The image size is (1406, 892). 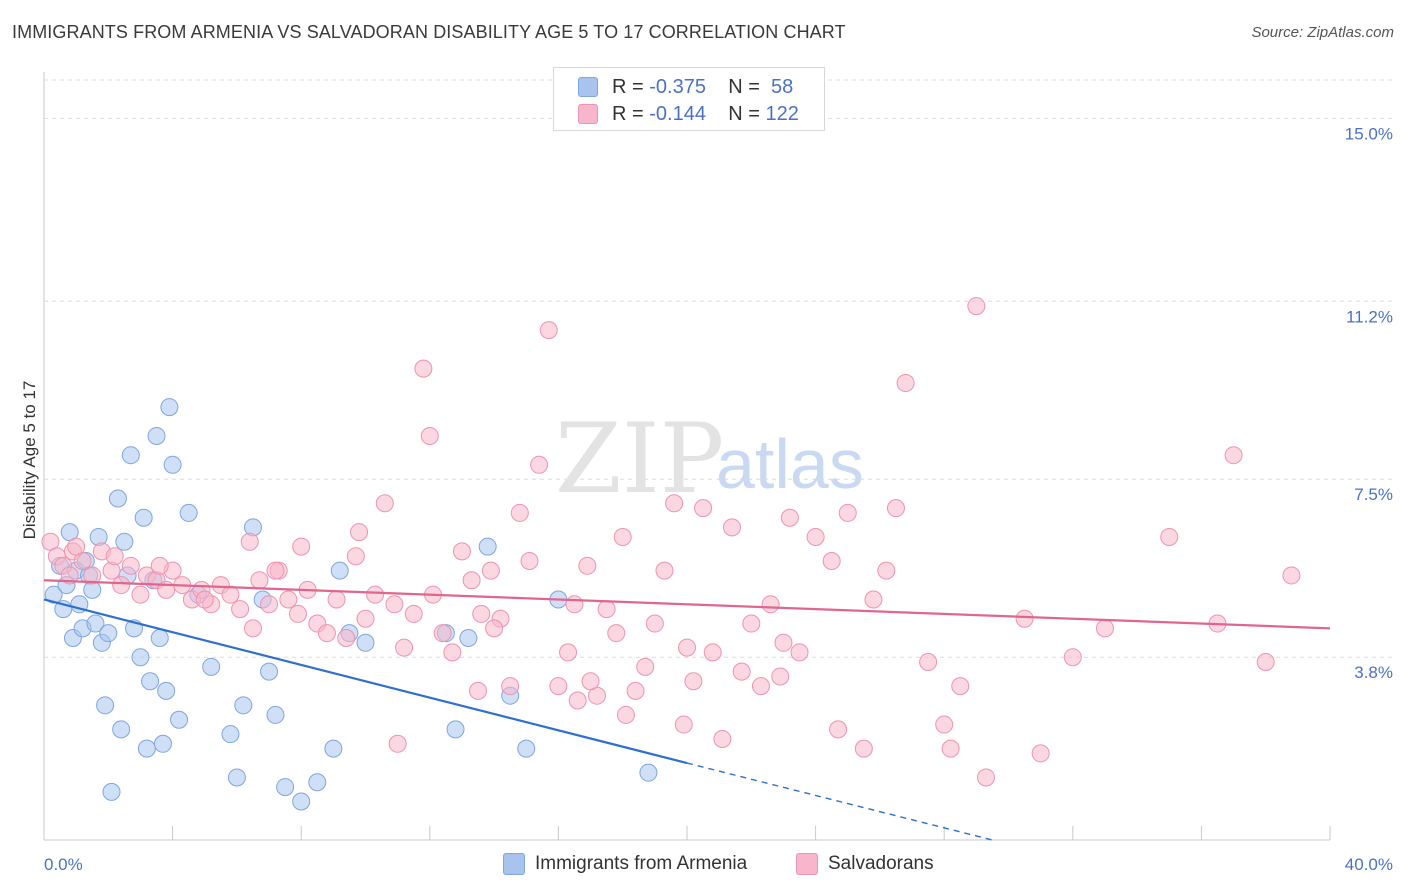 What do you see at coordinates (588, 87) in the screenshot?
I see `legend-swatch-armenia` at bounding box center [588, 87].